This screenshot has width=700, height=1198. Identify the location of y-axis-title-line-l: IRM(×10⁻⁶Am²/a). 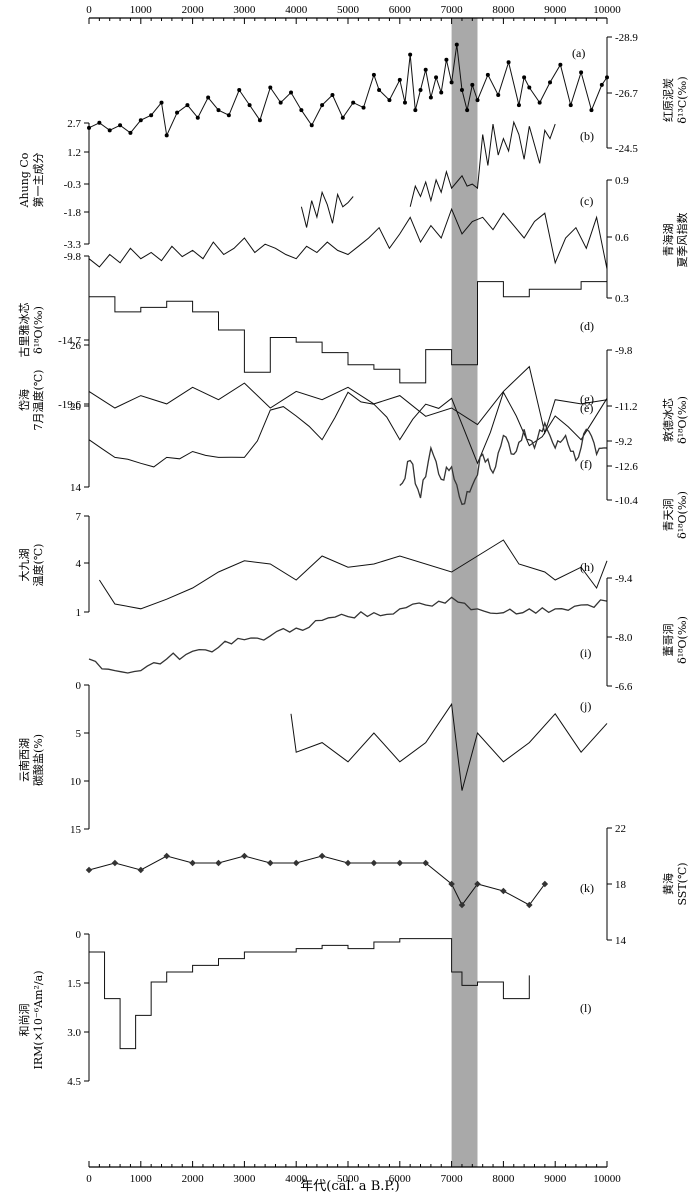
(38, 1020).